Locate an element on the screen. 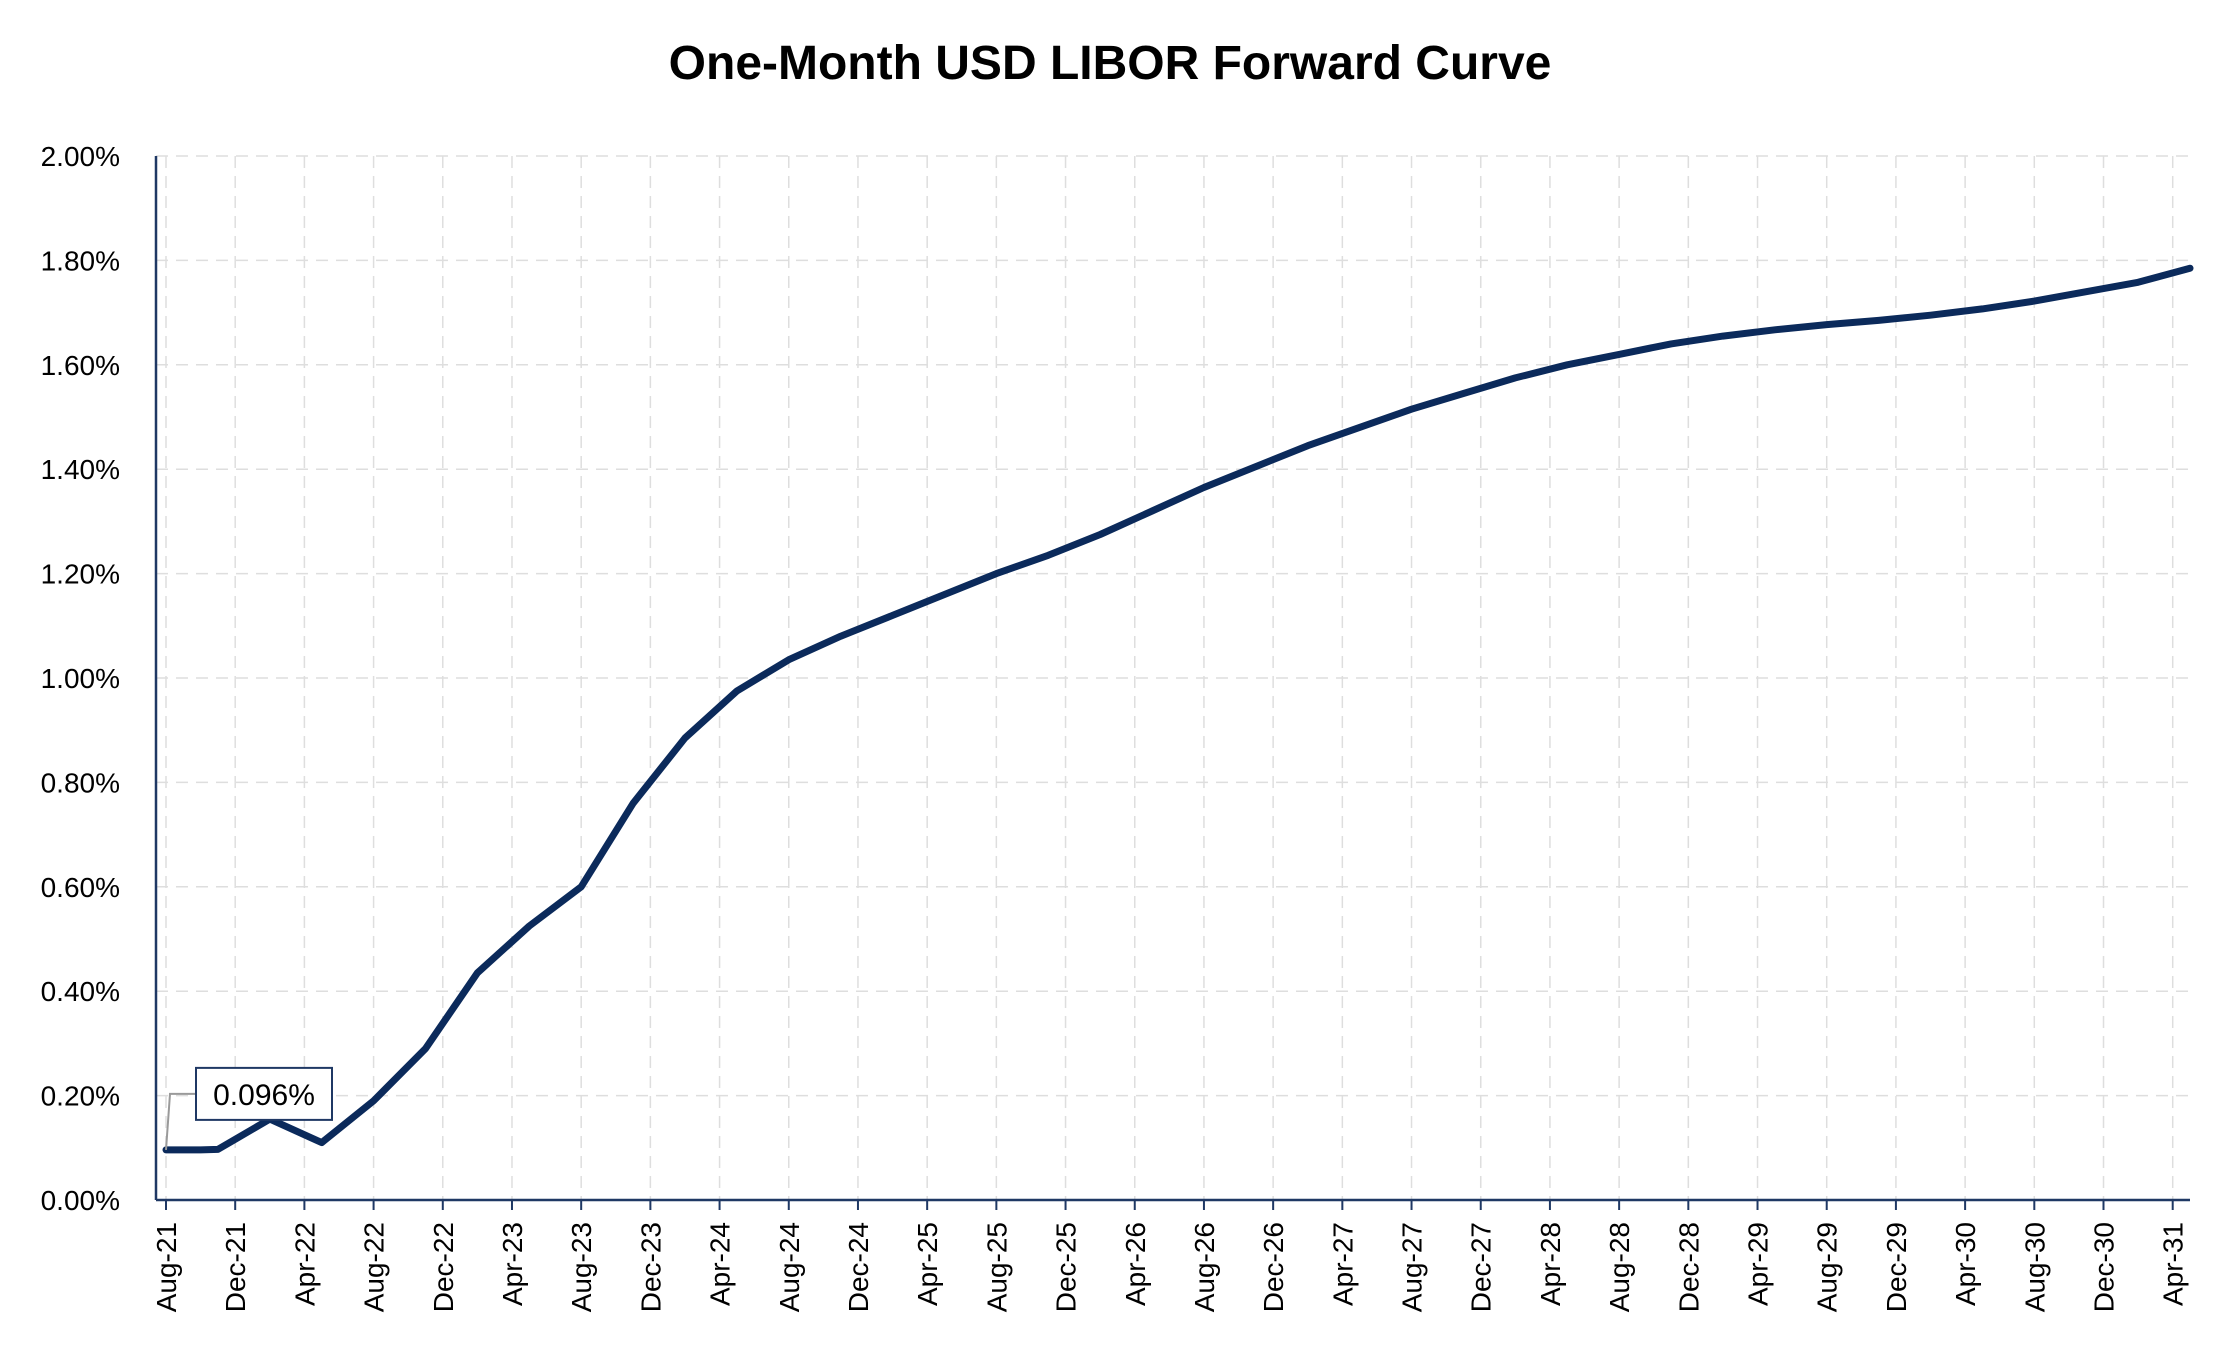 This screenshot has height=1350, width=2220. x-tick-label: Aug-24 is located at coordinates (789, 1267).